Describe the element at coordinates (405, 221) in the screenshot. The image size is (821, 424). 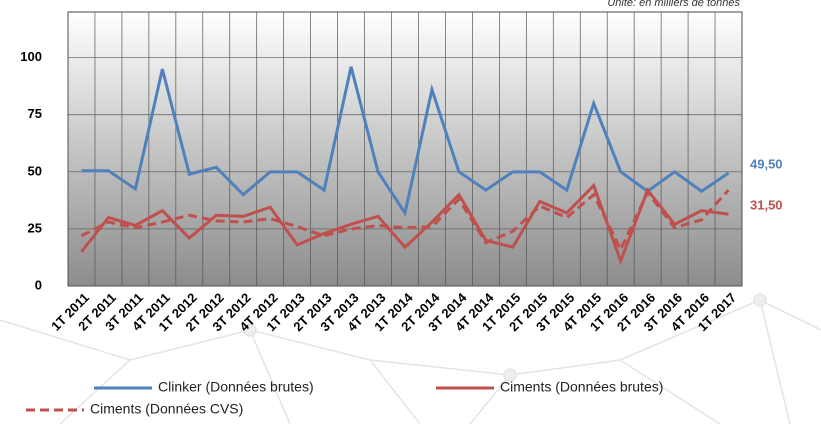
I see `series-line` at that location.